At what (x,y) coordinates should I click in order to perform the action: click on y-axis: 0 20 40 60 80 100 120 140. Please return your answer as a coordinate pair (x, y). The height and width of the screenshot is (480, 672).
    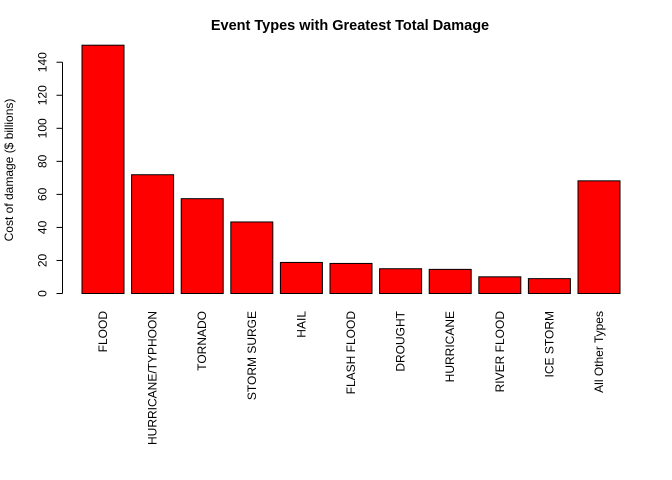
    Looking at the image, I should click on (49, 174).